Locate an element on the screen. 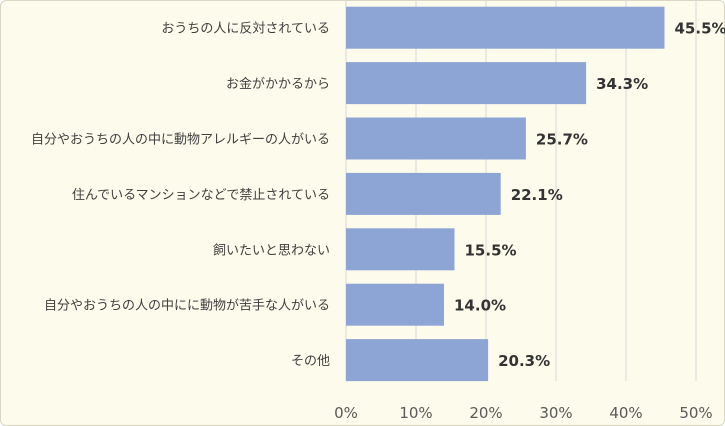 Image resolution: width=725 pixels, height=426 pixels. x-tick-label: 30% is located at coordinates (555, 413).